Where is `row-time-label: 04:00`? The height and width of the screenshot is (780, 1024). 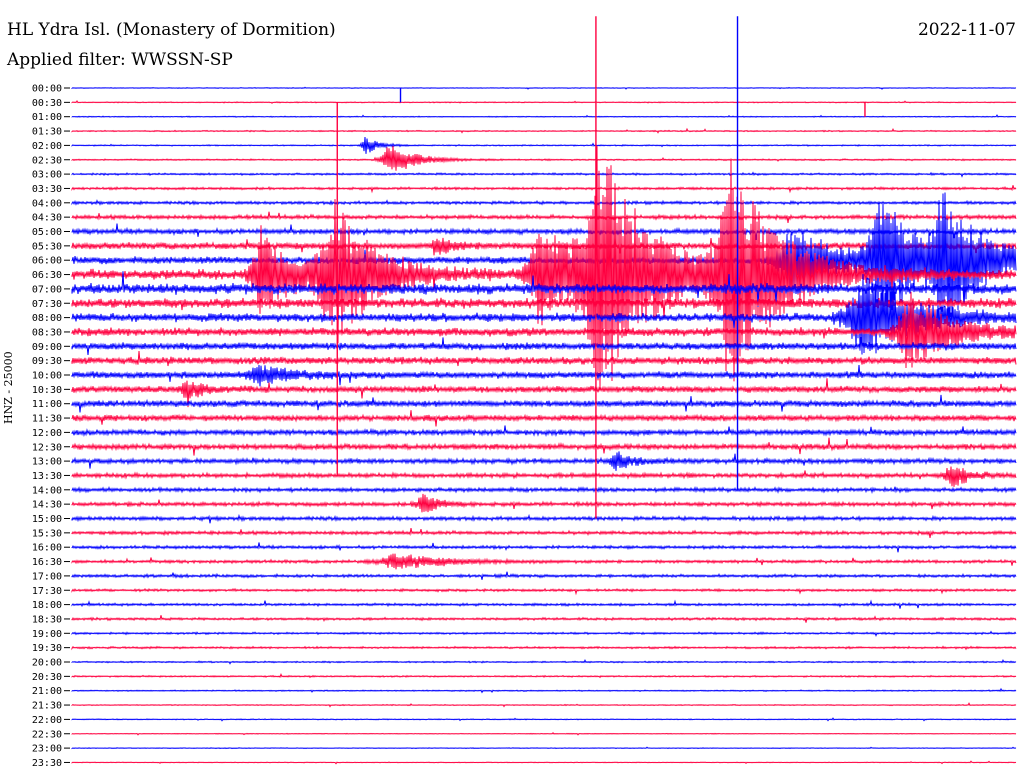 row-time-label: 04:00 is located at coordinates (47, 203).